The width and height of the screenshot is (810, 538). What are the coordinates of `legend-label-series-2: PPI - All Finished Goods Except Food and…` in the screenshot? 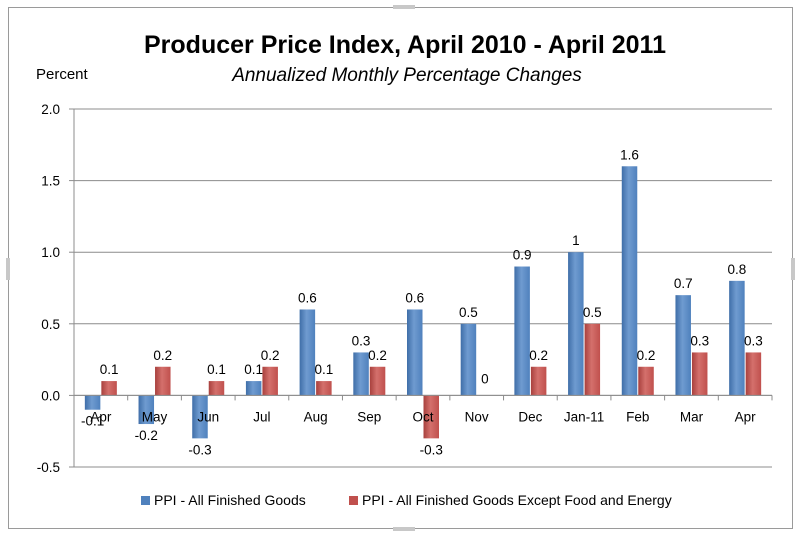 It's located at (517, 500).